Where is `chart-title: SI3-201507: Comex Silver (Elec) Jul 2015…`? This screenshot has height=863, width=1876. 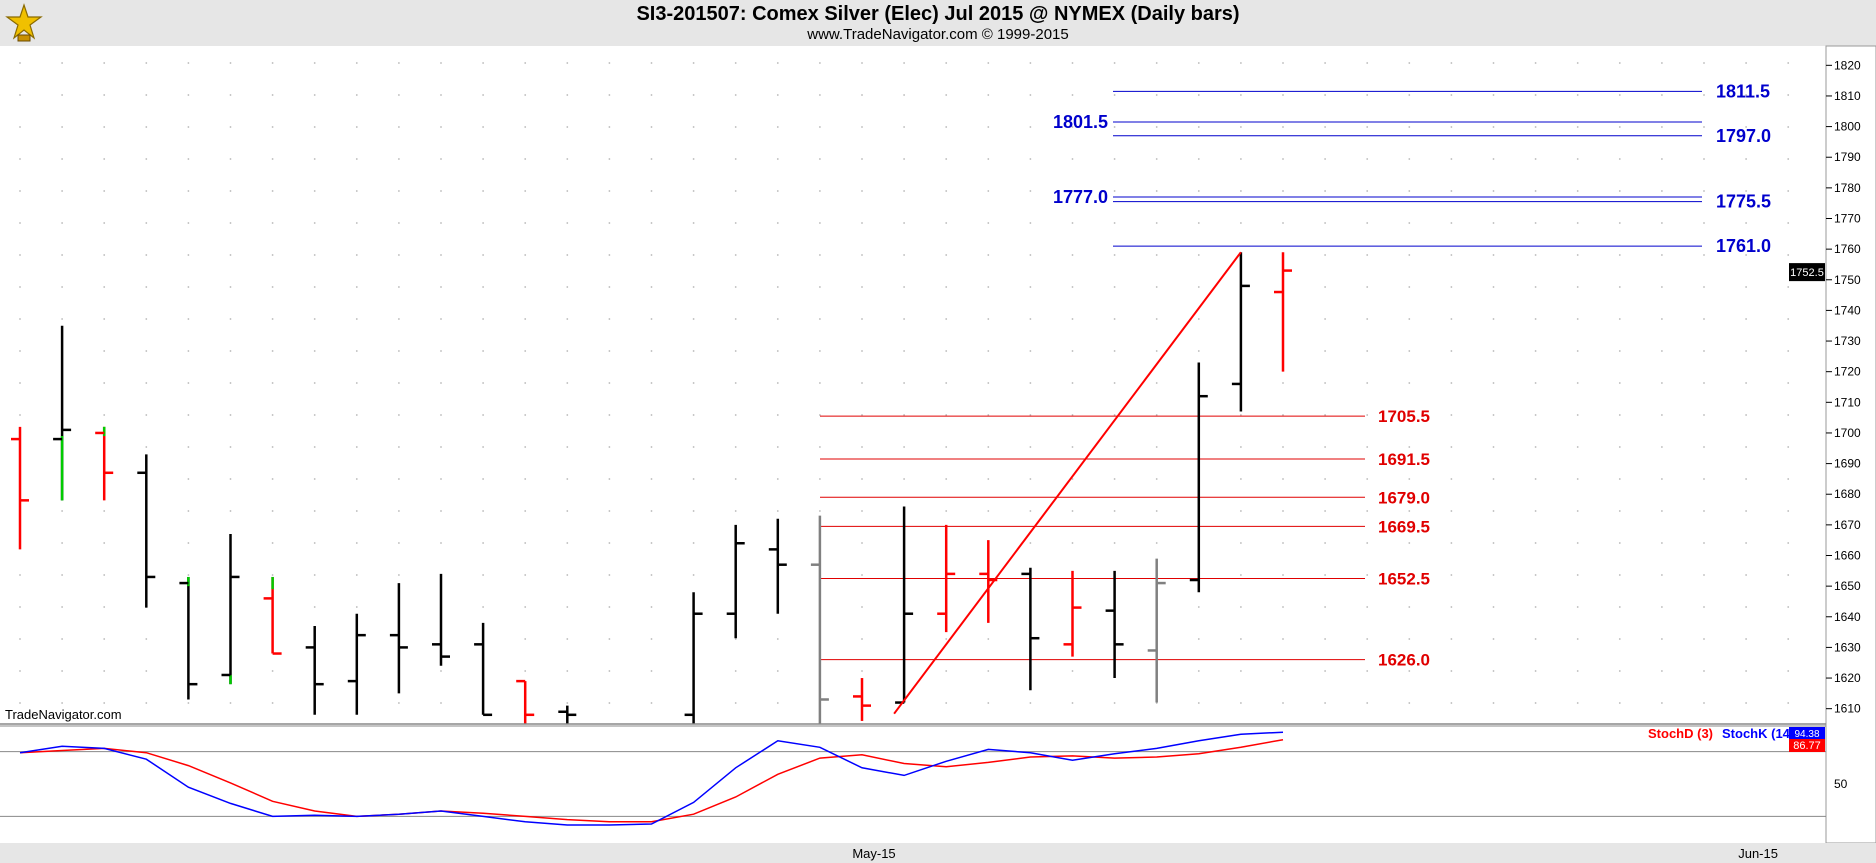
chart-title: SI3-201507: Comex Silver (Elec) Jul 2015… is located at coordinates (938, 14).